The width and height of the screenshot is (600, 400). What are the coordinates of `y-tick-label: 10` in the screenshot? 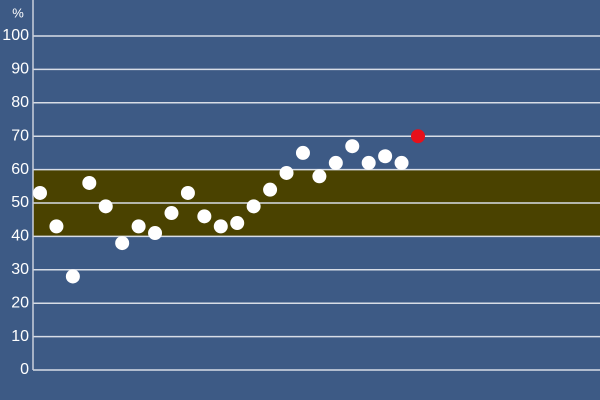 It's located at (20, 336).